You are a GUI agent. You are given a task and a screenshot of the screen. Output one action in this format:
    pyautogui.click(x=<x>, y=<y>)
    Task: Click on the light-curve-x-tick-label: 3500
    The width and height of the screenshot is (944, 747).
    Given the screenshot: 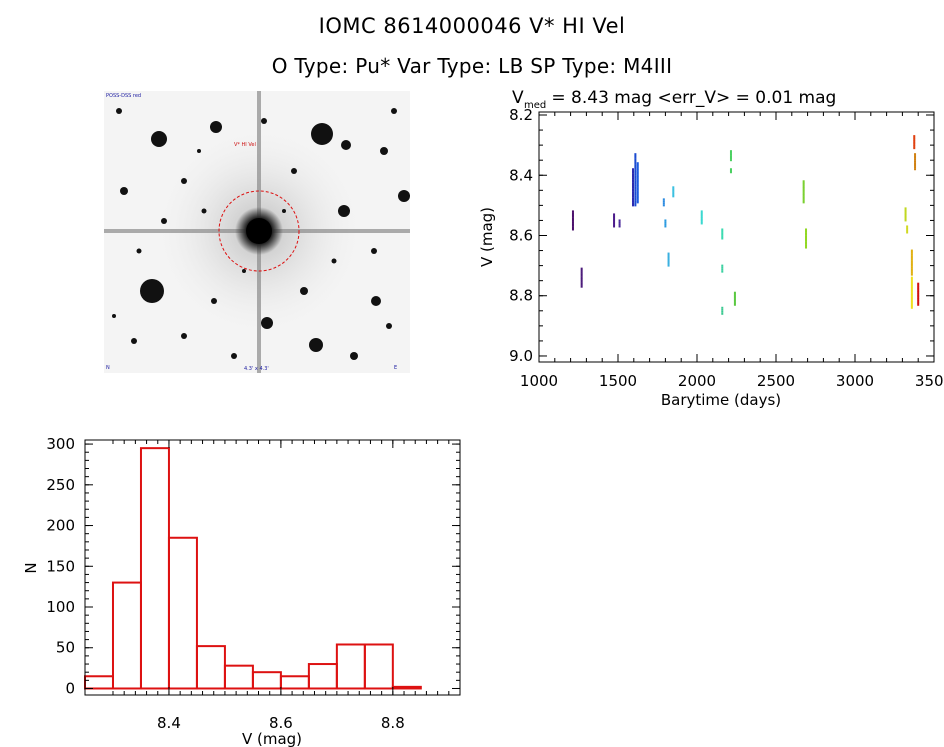 What is the action you would take?
    pyautogui.click(x=929, y=381)
    